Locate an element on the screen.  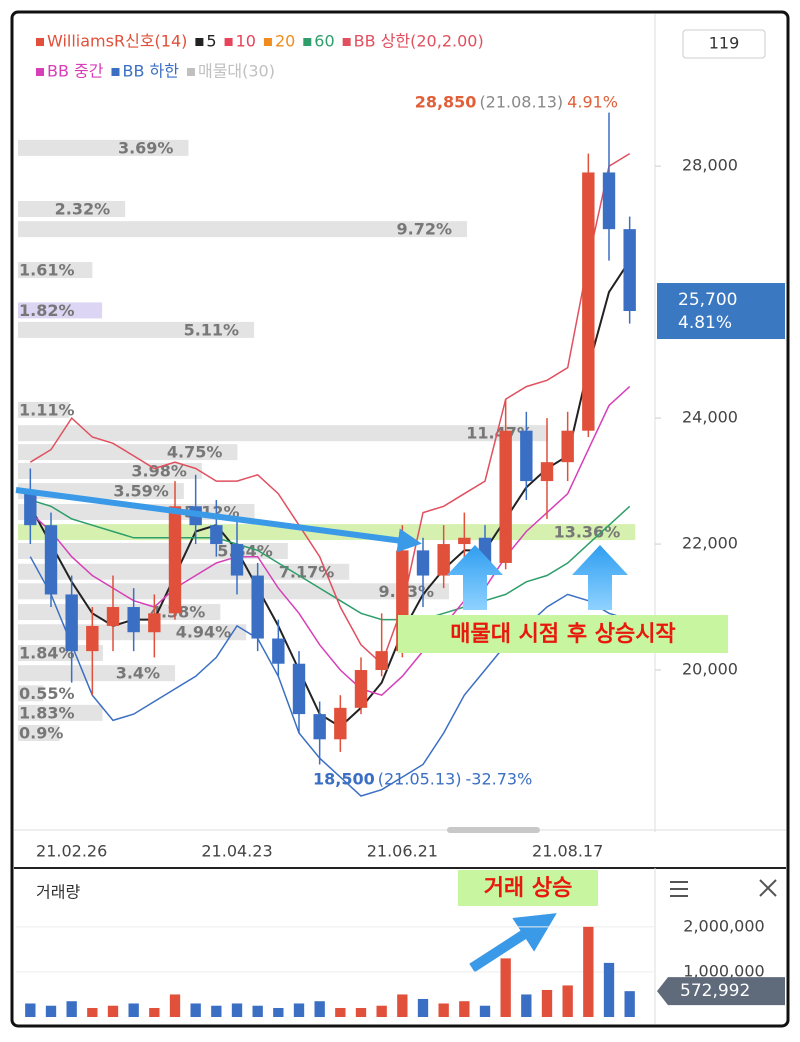
annotation: 거래 상승 is located at coordinates (528, 888).